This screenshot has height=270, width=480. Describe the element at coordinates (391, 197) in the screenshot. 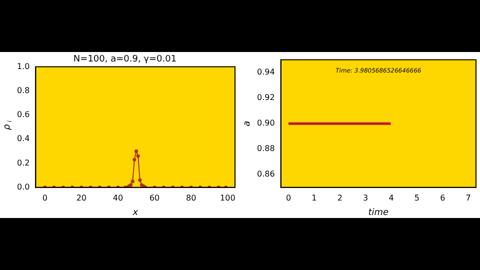

I see `x-tick-label: 4` at that location.